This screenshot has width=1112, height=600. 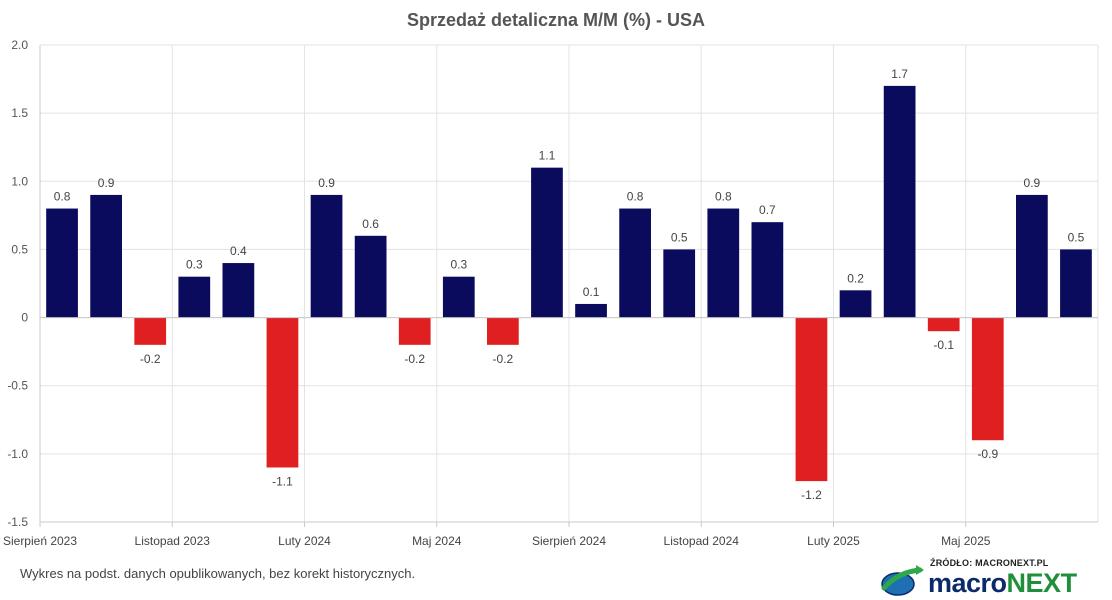 What do you see at coordinates (17, 454) in the screenshot?
I see `y-tick-label: -1.0` at bounding box center [17, 454].